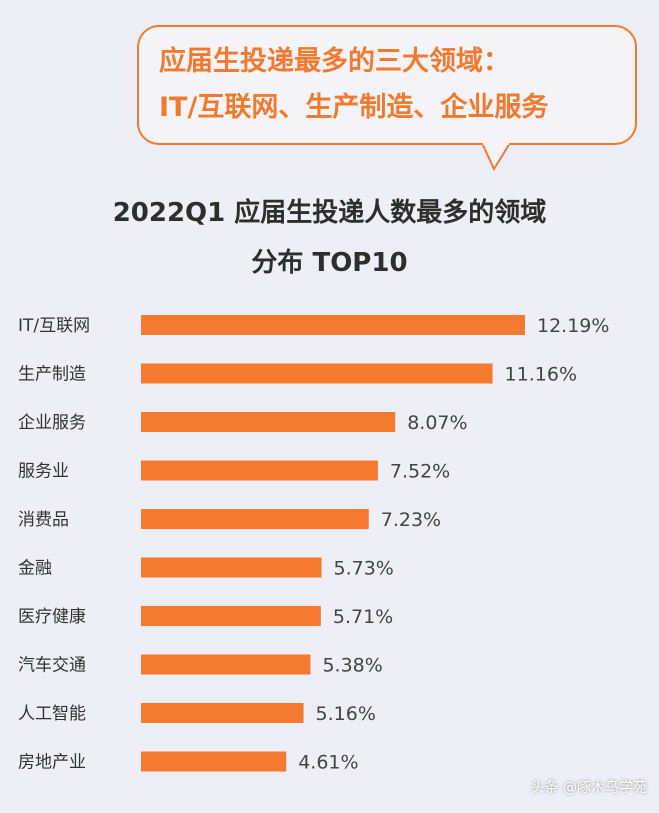 The height and width of the screenshot is (813, 659). Describe the element at coordinates (54, 326) in the screenshot. I see `category-label: IT/互联网` at that location.